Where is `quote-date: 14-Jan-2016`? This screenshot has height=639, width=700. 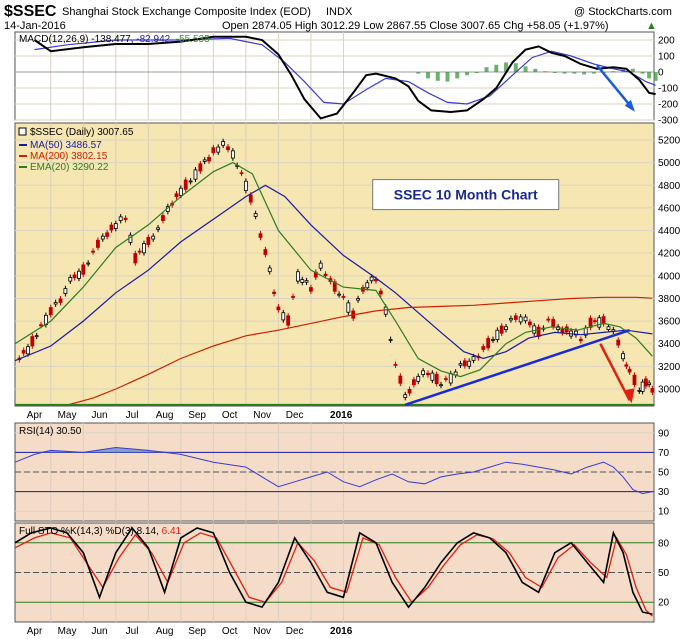
quote-date: 14-Jan-2016 is located at coordinates (35, 26).